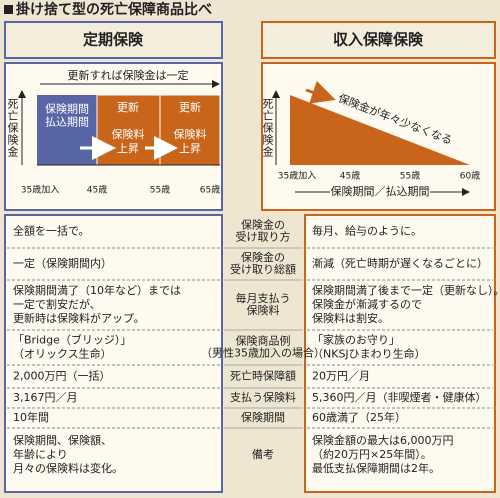 Image resolution: width=500 pixels, height=498 pixels. I want to click on left-cell: 保険期間満了（10年など）までは, so click(97, 290).